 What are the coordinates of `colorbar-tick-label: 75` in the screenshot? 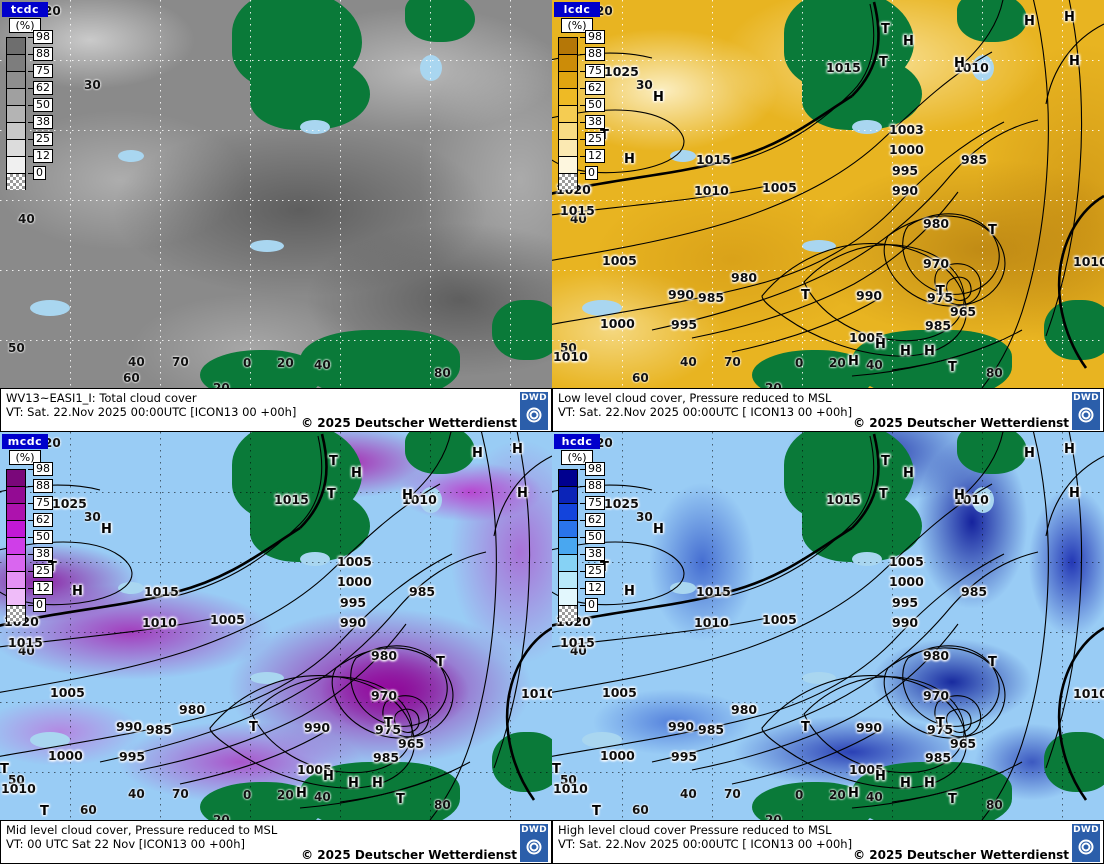 It's located at (43, 503).